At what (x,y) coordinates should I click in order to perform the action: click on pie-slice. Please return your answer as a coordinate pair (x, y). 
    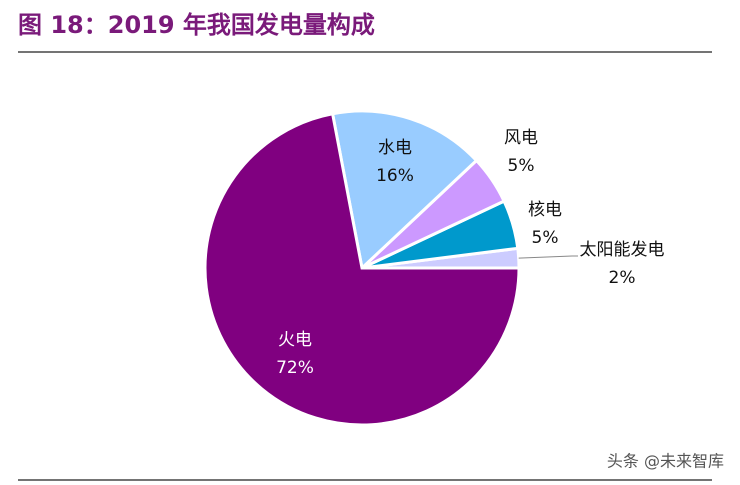
    Looking at the image, I should click on (404, 190).